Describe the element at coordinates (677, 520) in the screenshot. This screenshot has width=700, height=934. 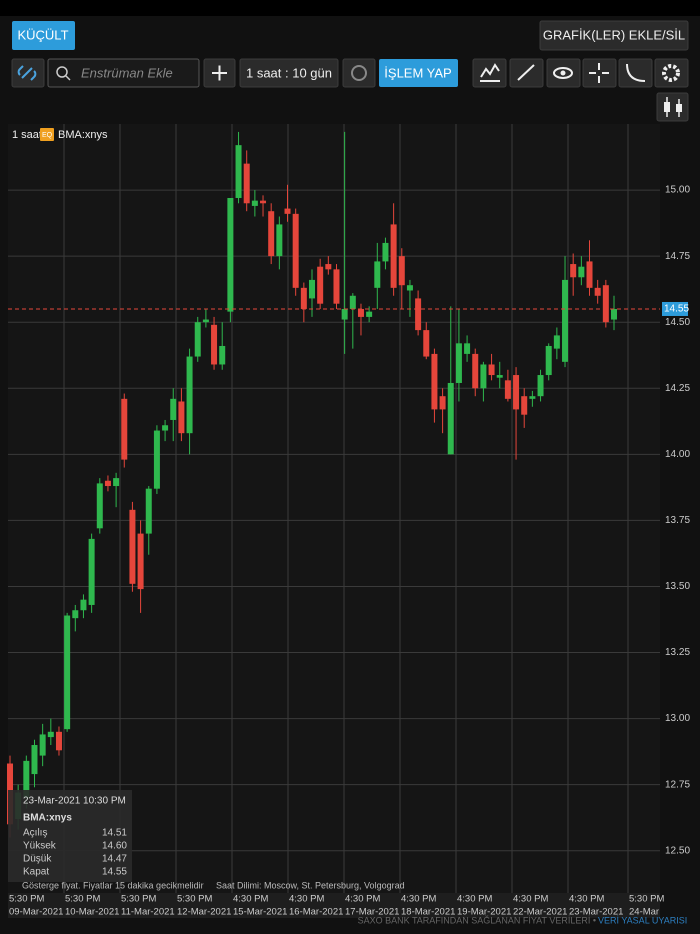
I see `y-tick-label: 13.75` at that location.